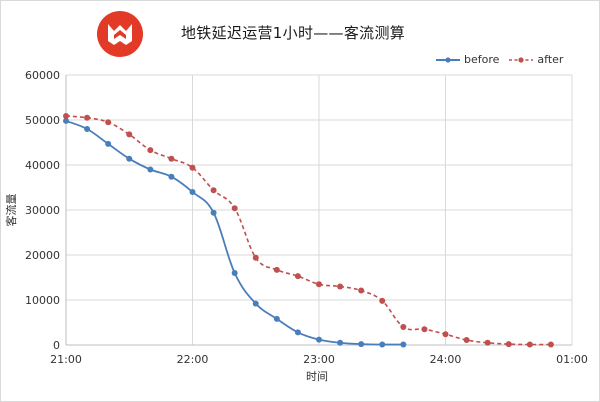 Image resolution: width=600 pixels, height=402 pixels. I want to click on brand-logo, so click(120, 34).